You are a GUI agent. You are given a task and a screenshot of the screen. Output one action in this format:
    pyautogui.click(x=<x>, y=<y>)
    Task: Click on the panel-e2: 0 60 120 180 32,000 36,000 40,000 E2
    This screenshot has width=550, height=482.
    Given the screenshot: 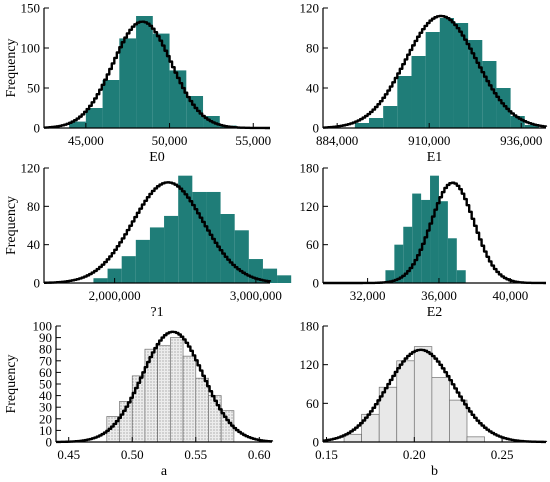 What is the action you would take?
    pyautogui.click(x=423, y=240)
    